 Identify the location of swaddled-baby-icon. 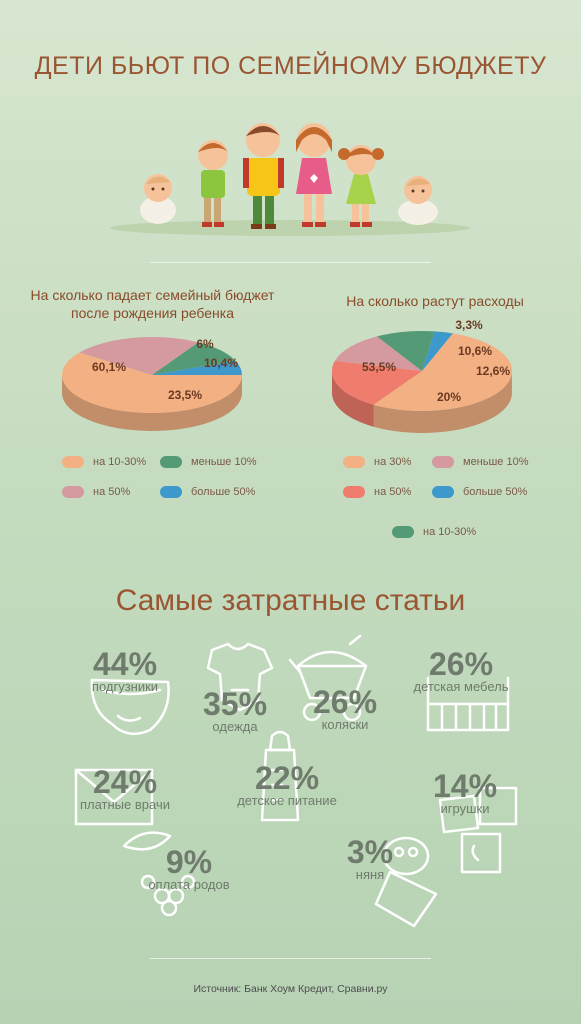
(406, 882).